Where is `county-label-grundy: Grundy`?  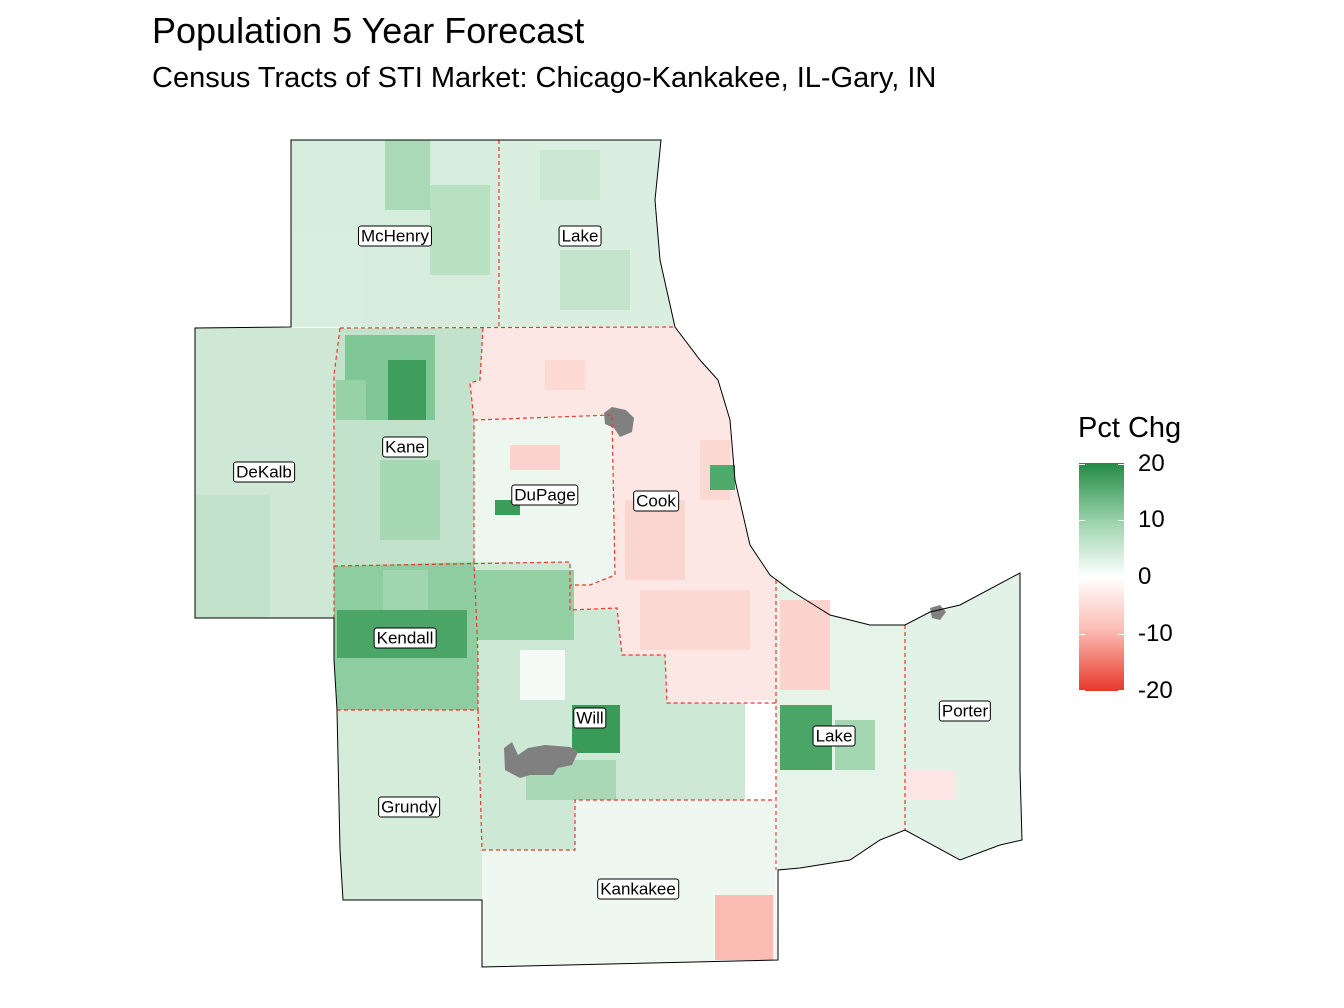
county-label-grundy: Grundy is located at coordinates (409, 807).